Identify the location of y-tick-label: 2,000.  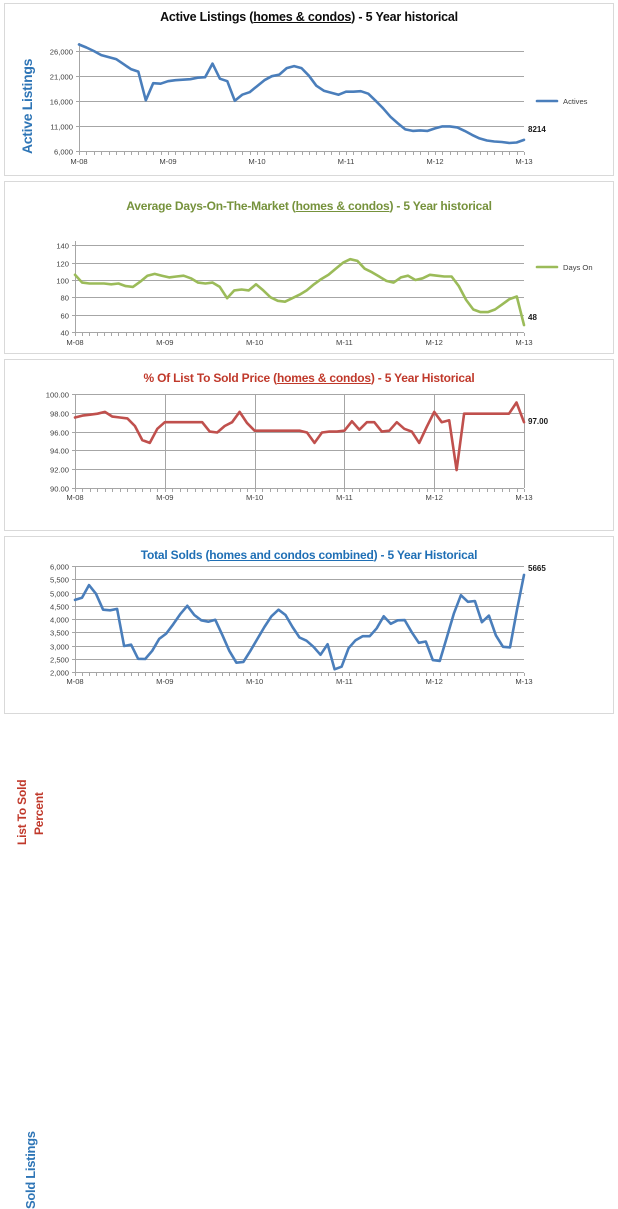
(59, 672).